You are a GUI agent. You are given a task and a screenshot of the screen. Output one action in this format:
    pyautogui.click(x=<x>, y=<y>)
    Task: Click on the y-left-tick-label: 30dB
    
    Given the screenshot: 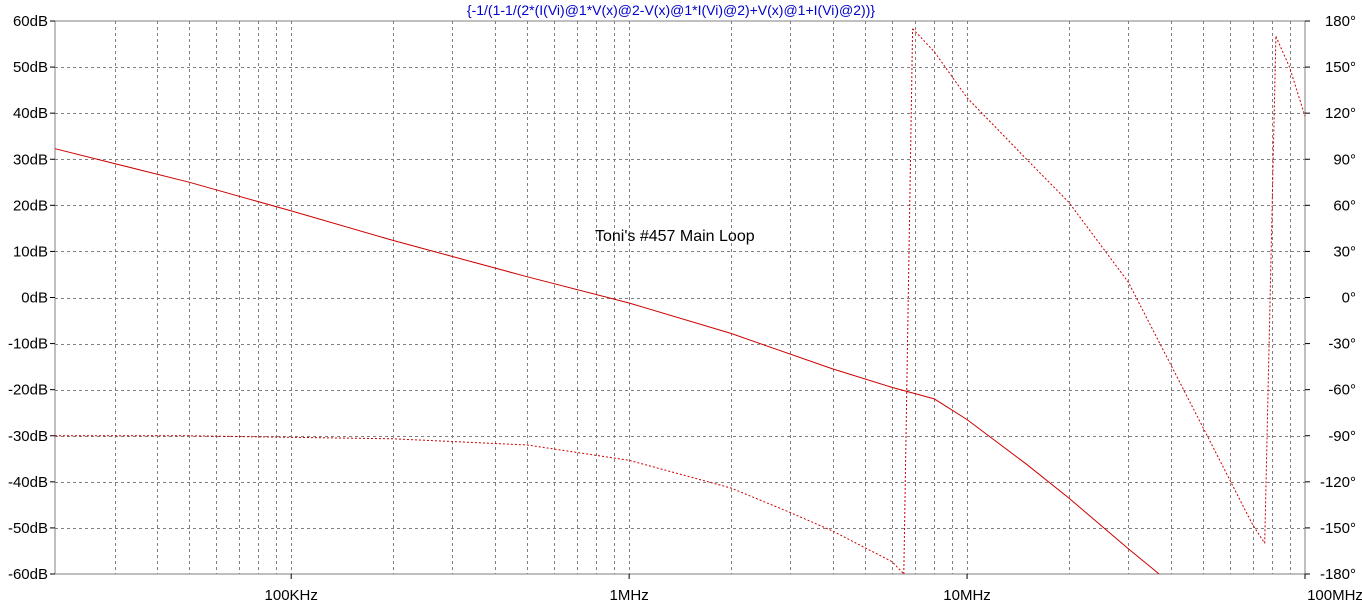 What is the action you would take?
    pyautogui.click(x=30, y=159)
    